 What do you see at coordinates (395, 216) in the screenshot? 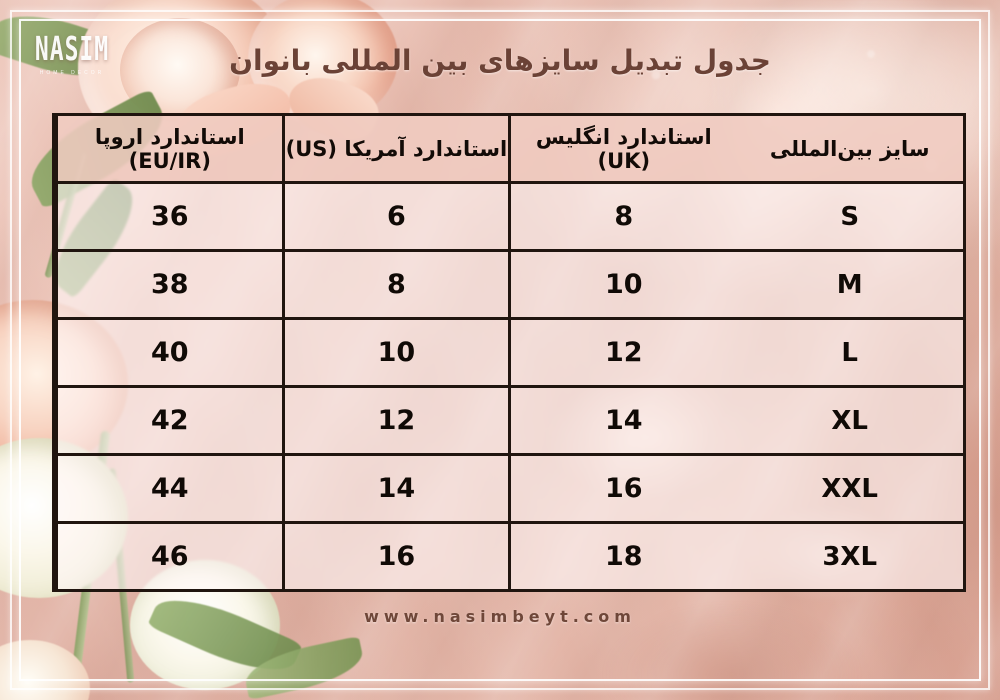
I see `cell-us: 6` at bounding box center [395, 216].